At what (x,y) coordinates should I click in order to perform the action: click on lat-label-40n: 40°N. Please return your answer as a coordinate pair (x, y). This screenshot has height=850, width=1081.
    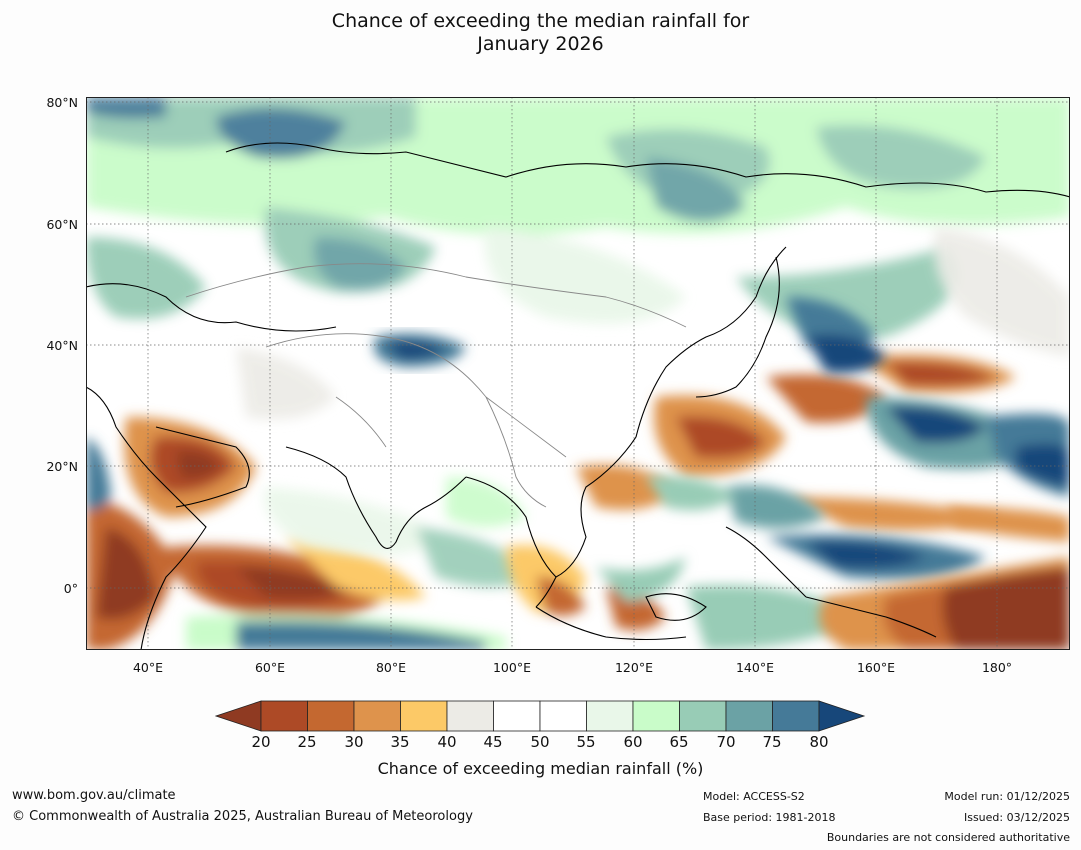
    Looking at the image, I should click on (62, 345).